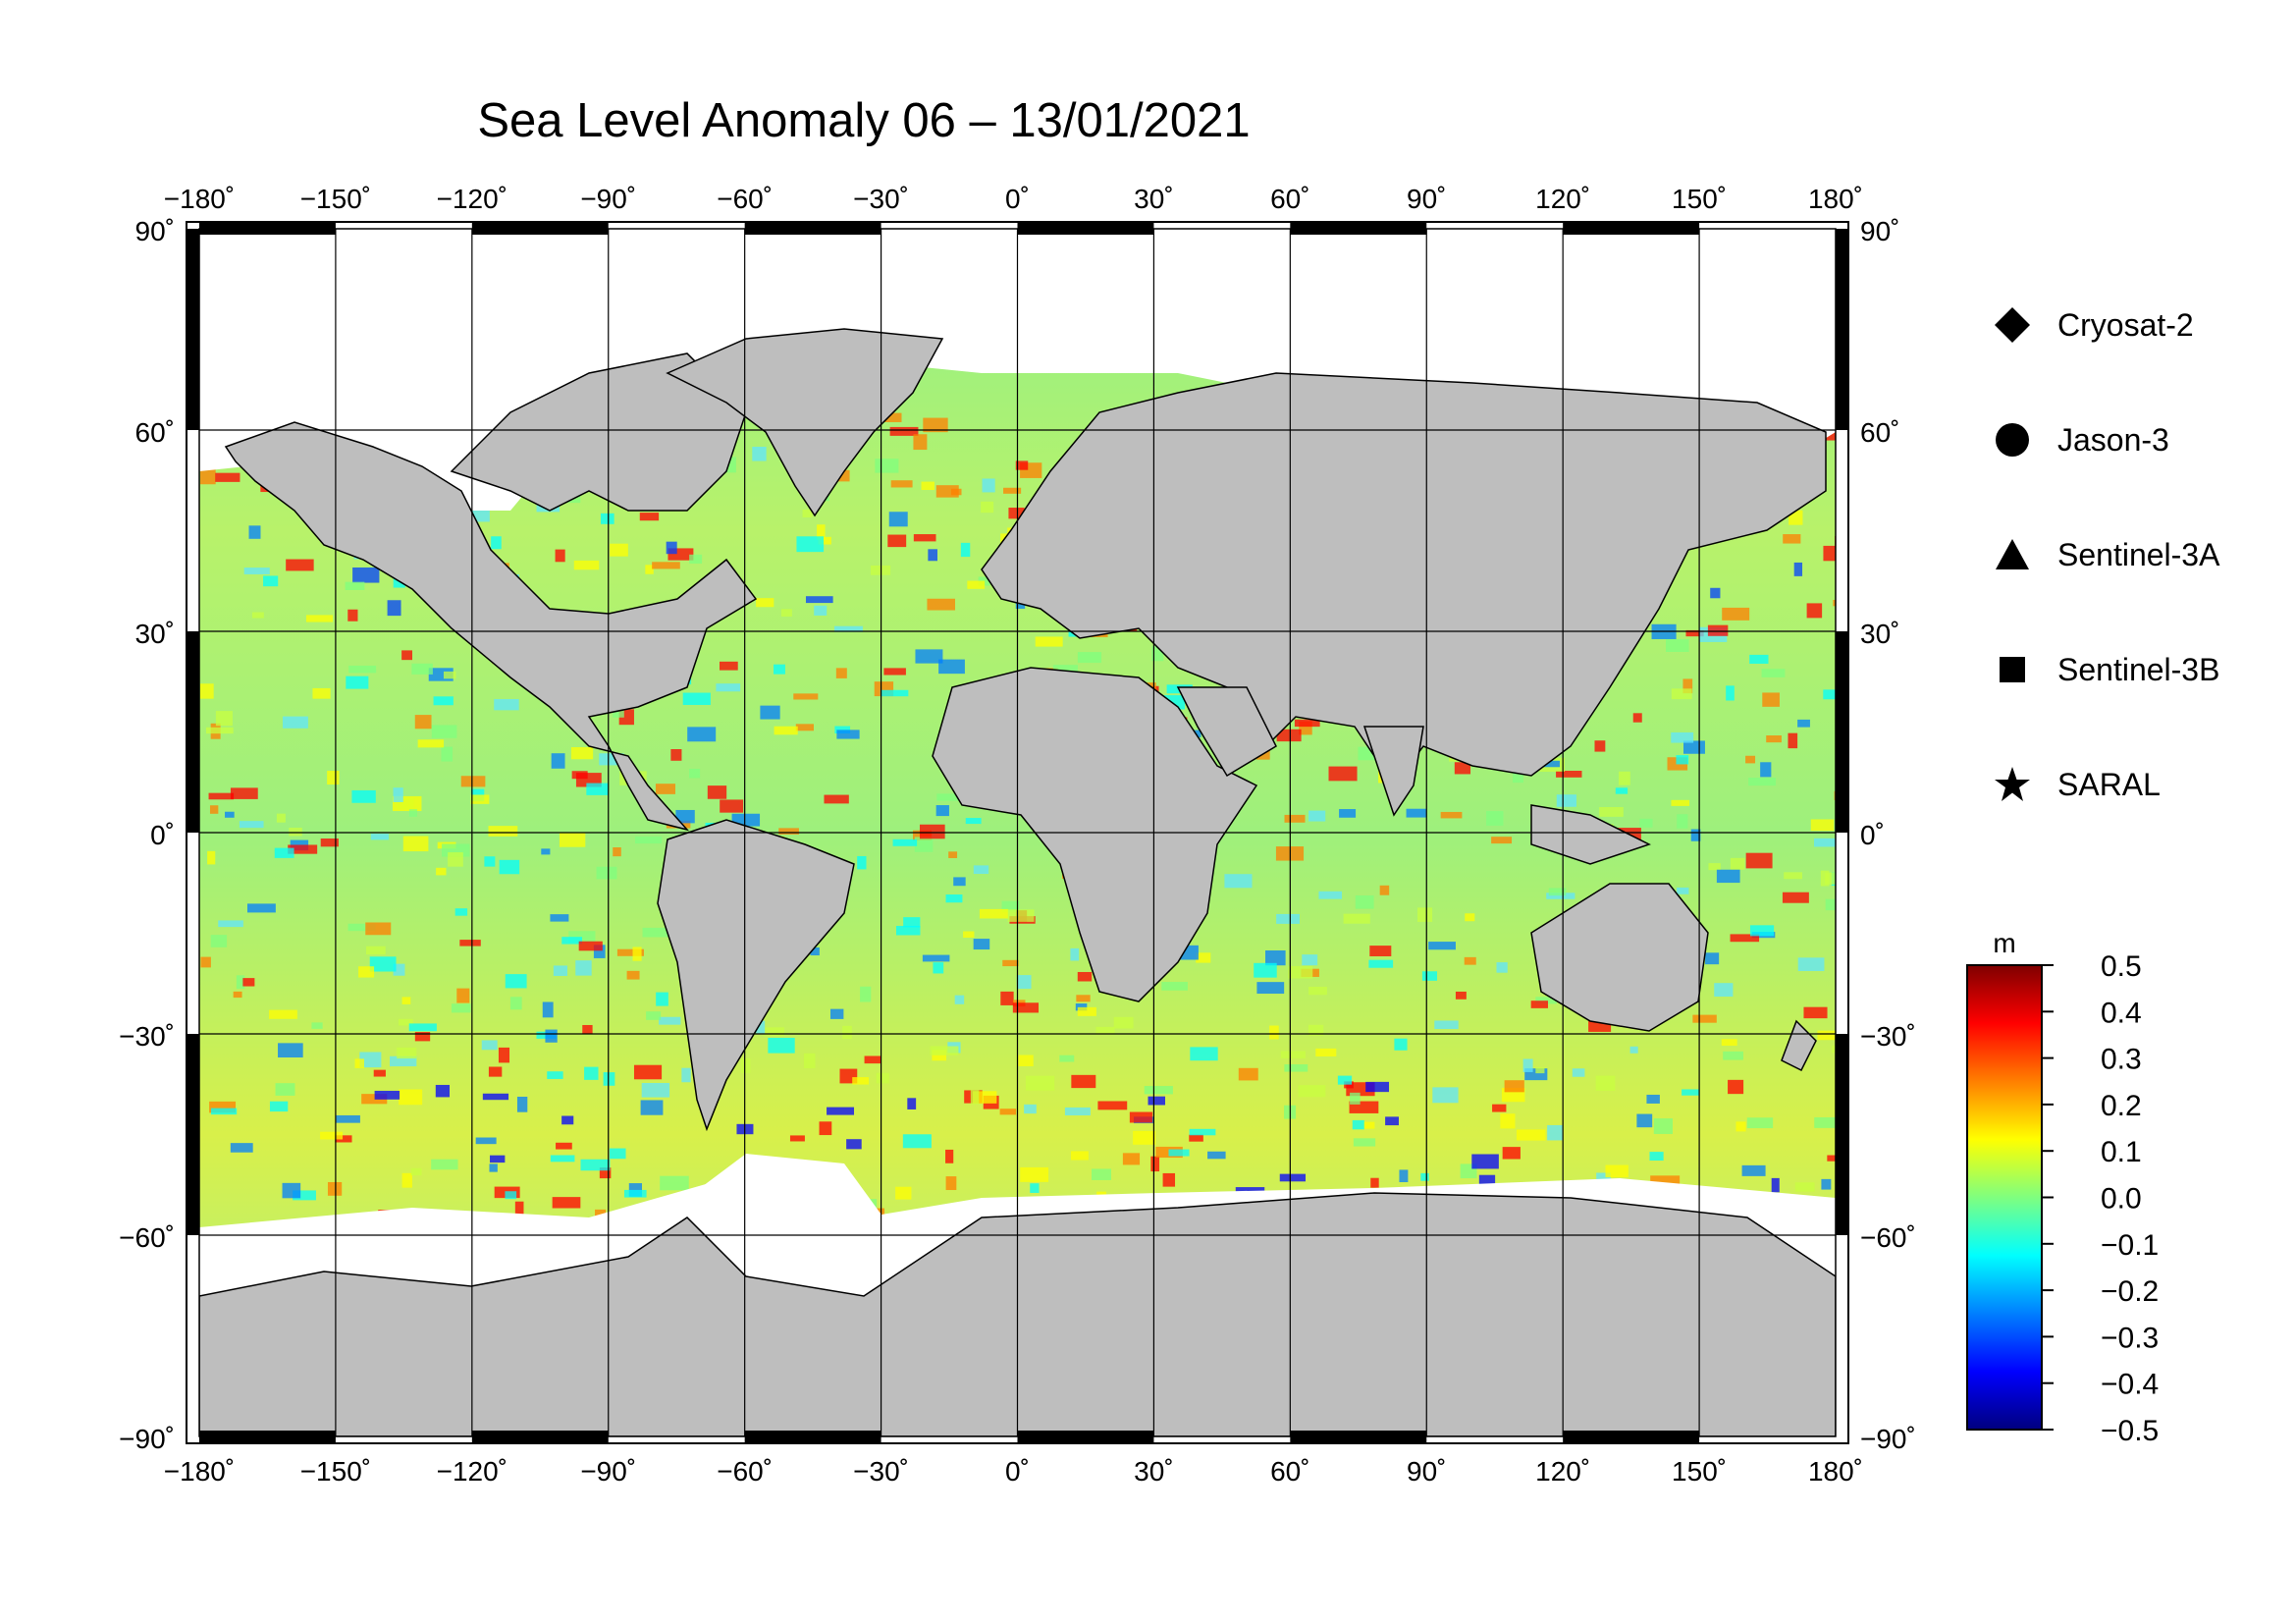 This screenshot has width=2296, height=1623. I want to click on frame-bar-top, so click(267, 228).